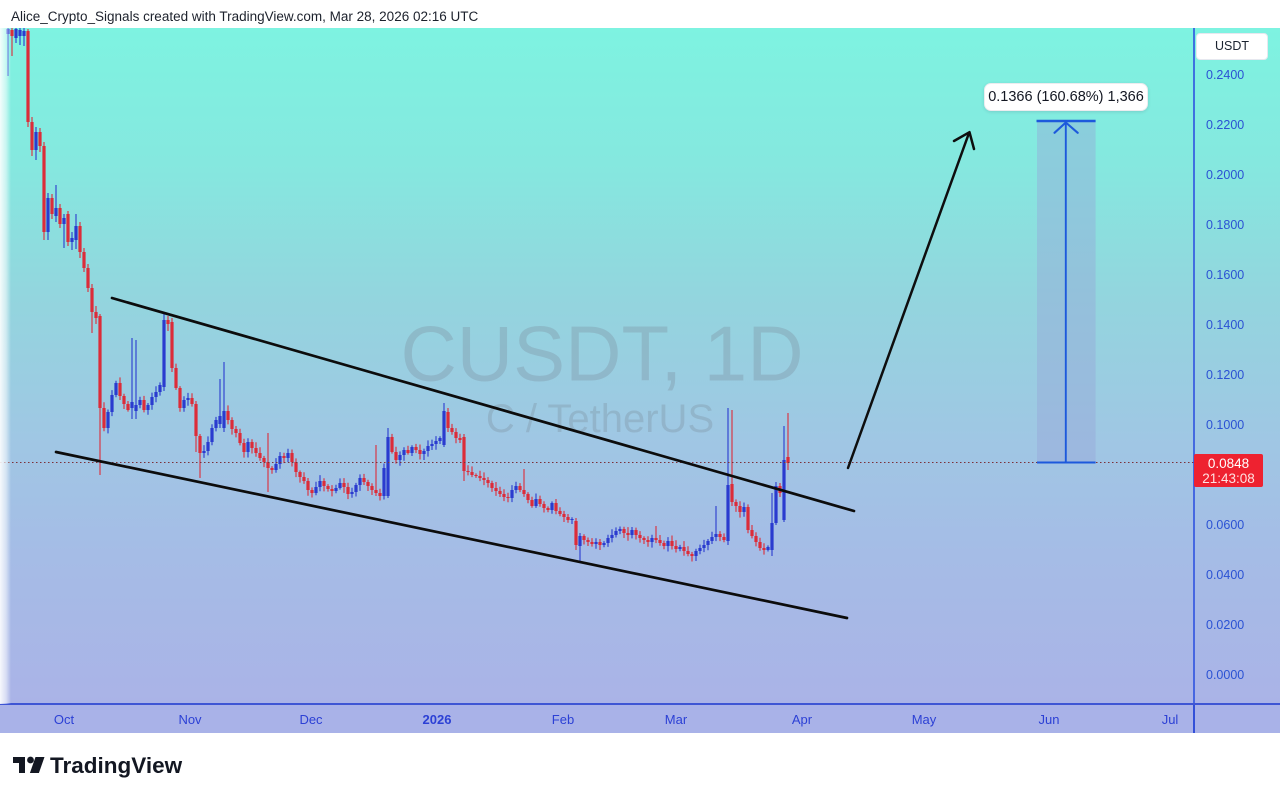 The width and height of the screenshot is (1280, 797). What do you see at coordinates (601, 354) in the screenshot?
I see `svg-text: CUSDT, 1D` at bounding box center [601, 354].